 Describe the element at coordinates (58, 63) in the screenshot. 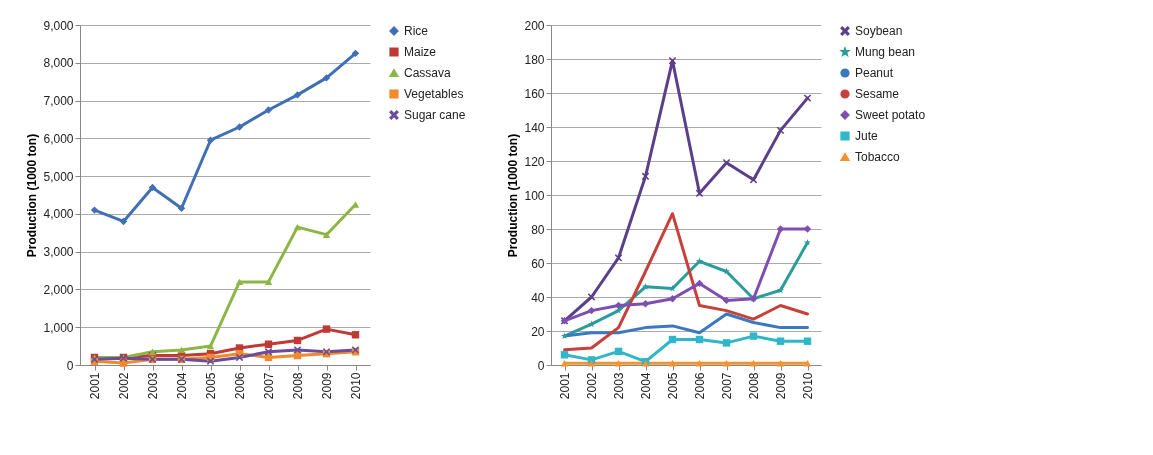

I see `y-tick-label: 8,000` at that location.